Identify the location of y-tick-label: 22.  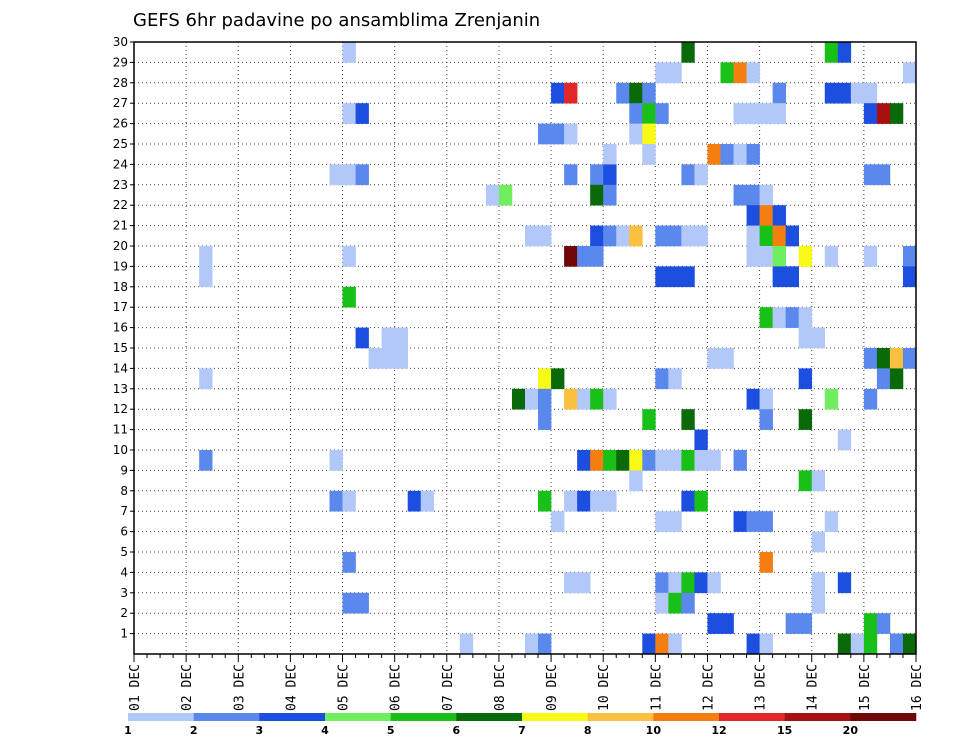
(120, 205).